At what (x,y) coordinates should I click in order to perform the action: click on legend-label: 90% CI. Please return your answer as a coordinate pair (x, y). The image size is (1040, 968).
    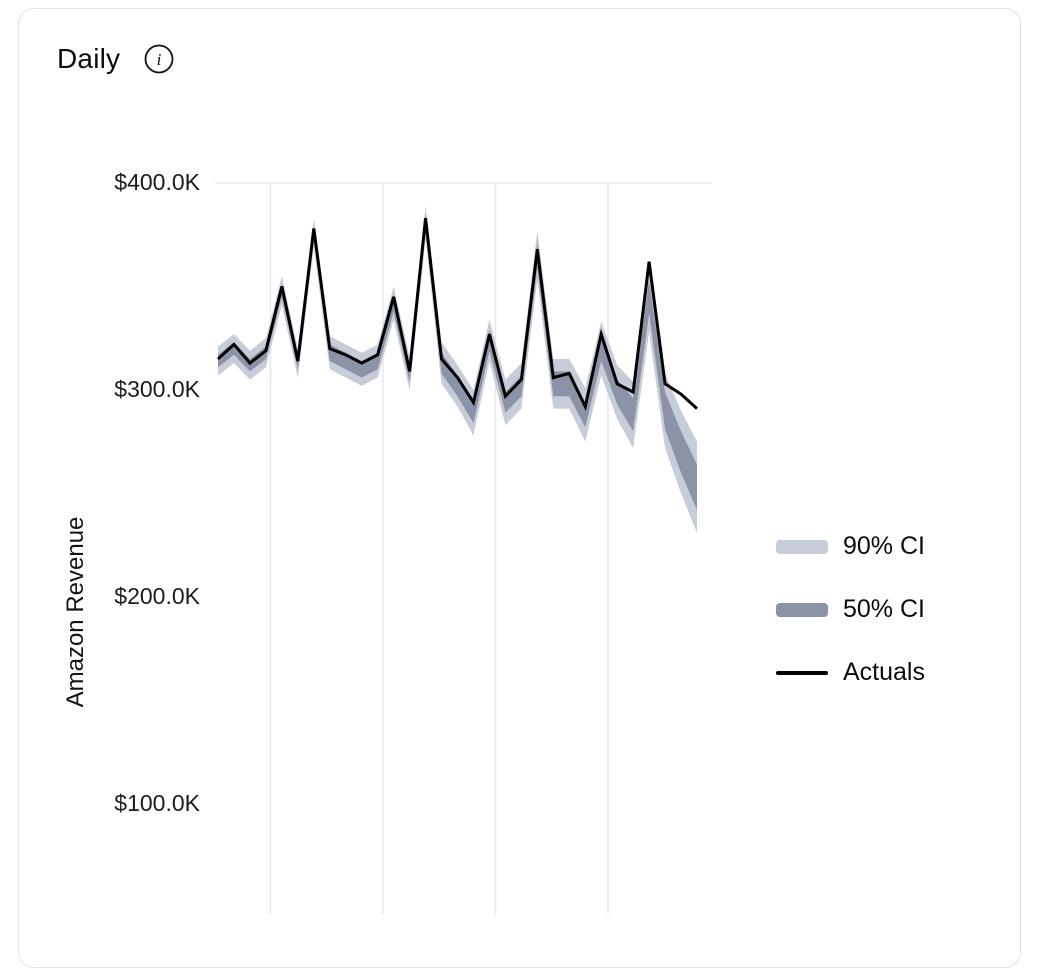
    Looking at the image, I should click on (884, 546).